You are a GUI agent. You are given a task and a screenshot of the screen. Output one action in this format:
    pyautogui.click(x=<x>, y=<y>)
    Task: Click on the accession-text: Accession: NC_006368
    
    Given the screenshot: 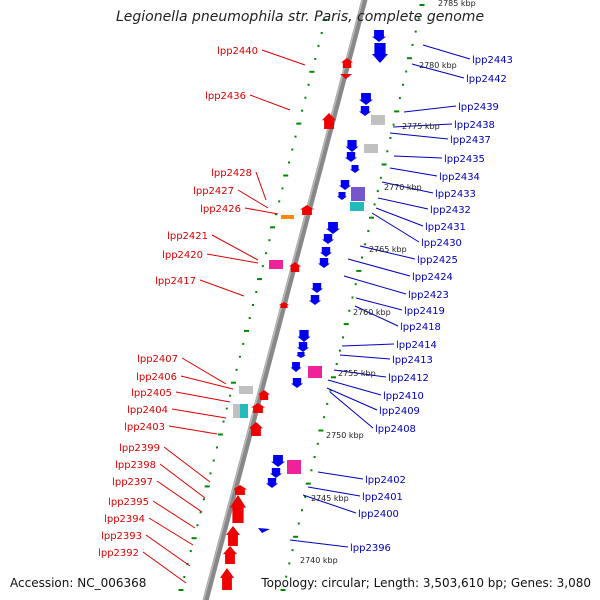 What is the action you would take?
    pyautogui.click(x=78, y=583)
    